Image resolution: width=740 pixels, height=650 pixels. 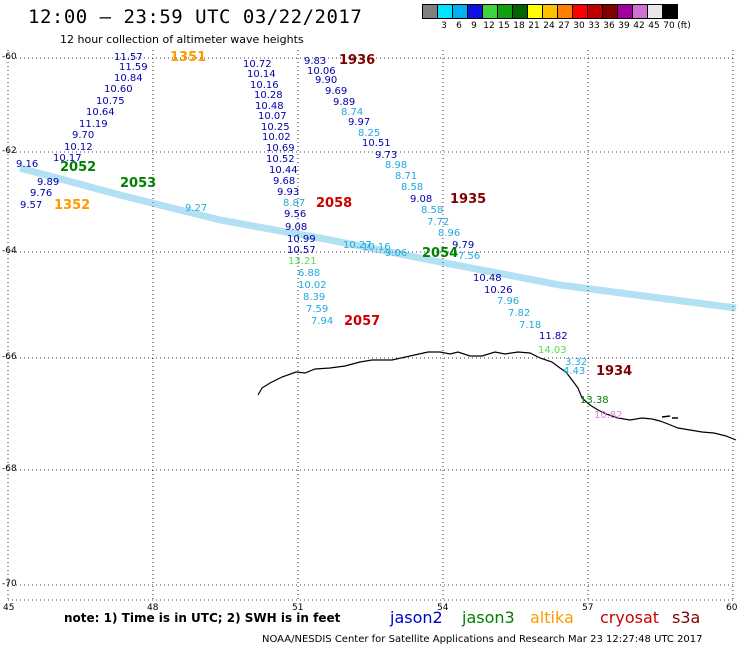 What do you see at coordinates (41, 193) in the screenshot?
I see `wave-height-value: 9.76` at bounding box center [41, 193].